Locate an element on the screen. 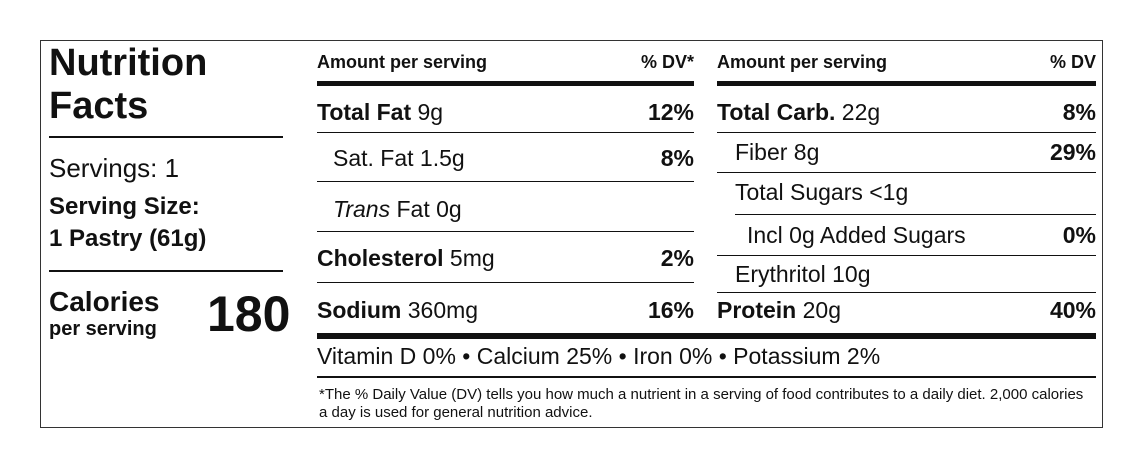 Image resolution: width=1144 pixels, height=470 pixels. right-row-2: Total Sugars <1g is located at coordinates (821, 192).